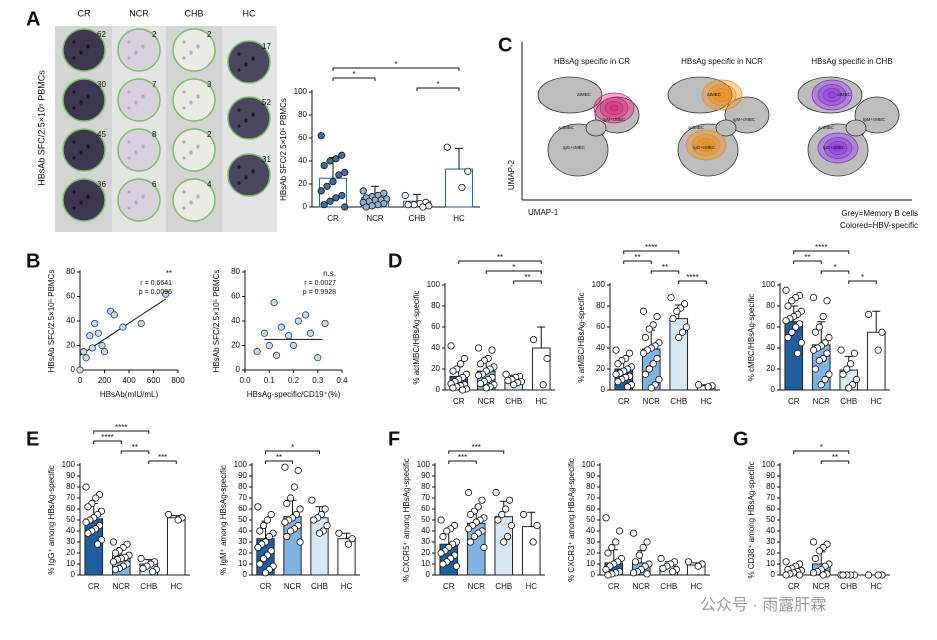  Describe the element at coordinates (744, 119) in the screenshot. I see `umap-cluster-label: IgM+cMBC` at that location.